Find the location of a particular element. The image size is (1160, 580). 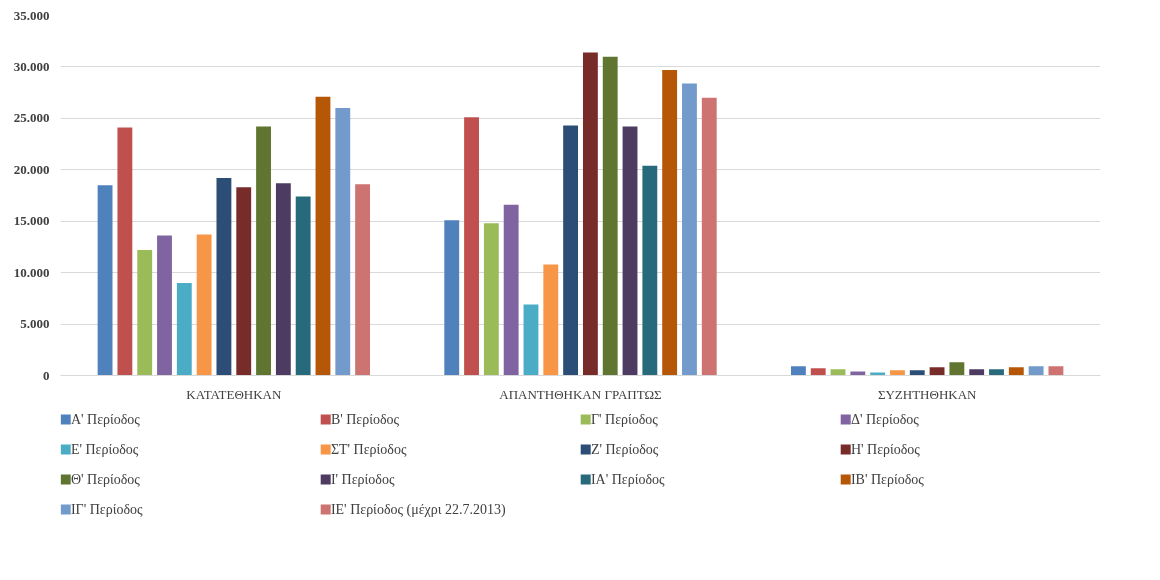

y-tick-label: 35.000 is located at coordinates (31, 15).